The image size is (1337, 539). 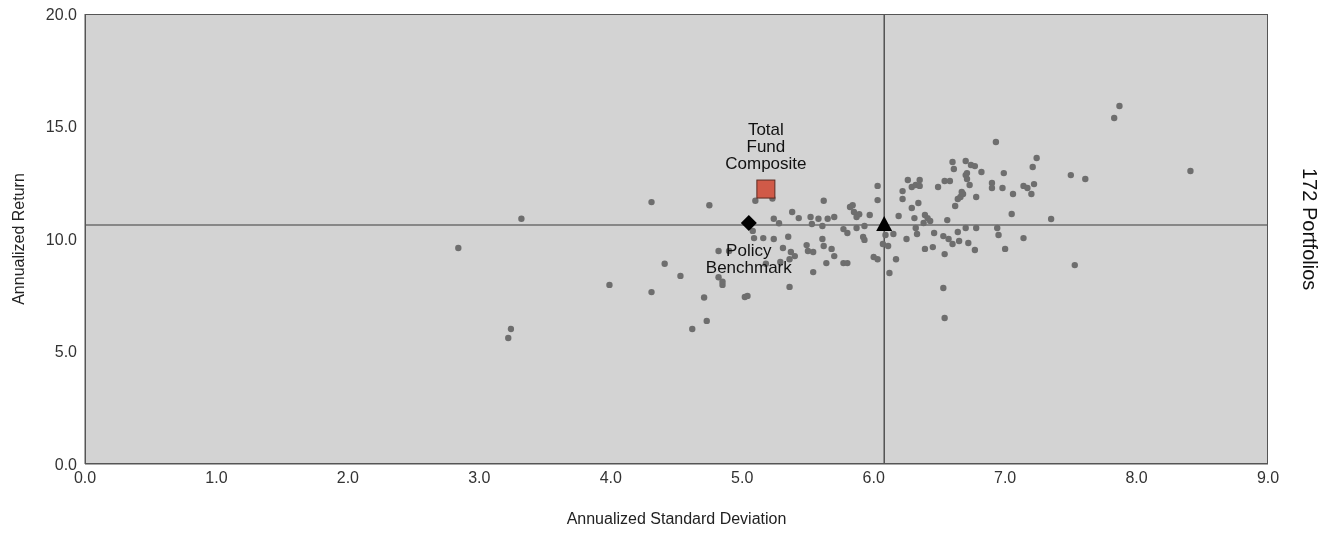 I want to click on x-tick-label: 6.0, so click(x=873, y=478).